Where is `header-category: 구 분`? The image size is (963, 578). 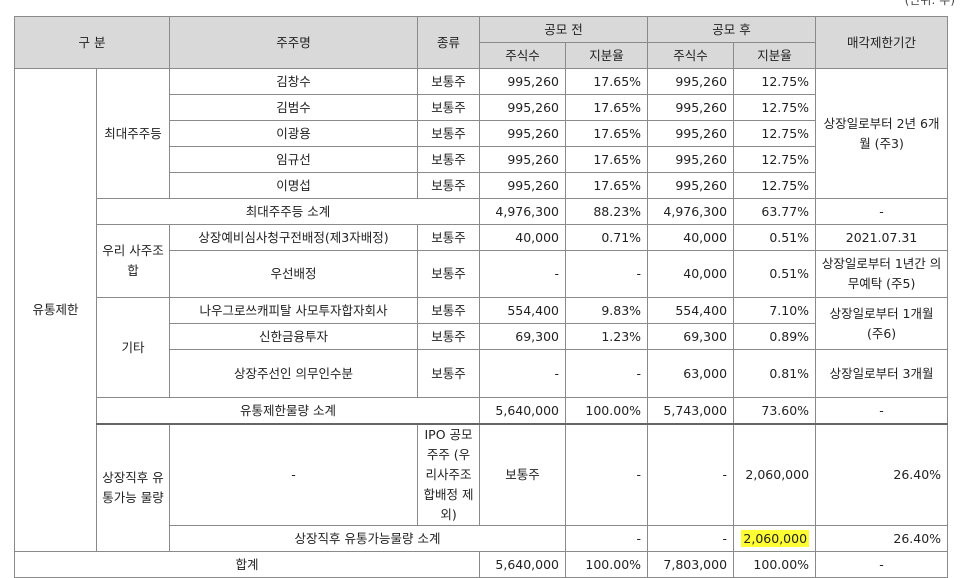
header-category: 구 분 is located at coordinates (92, 42).